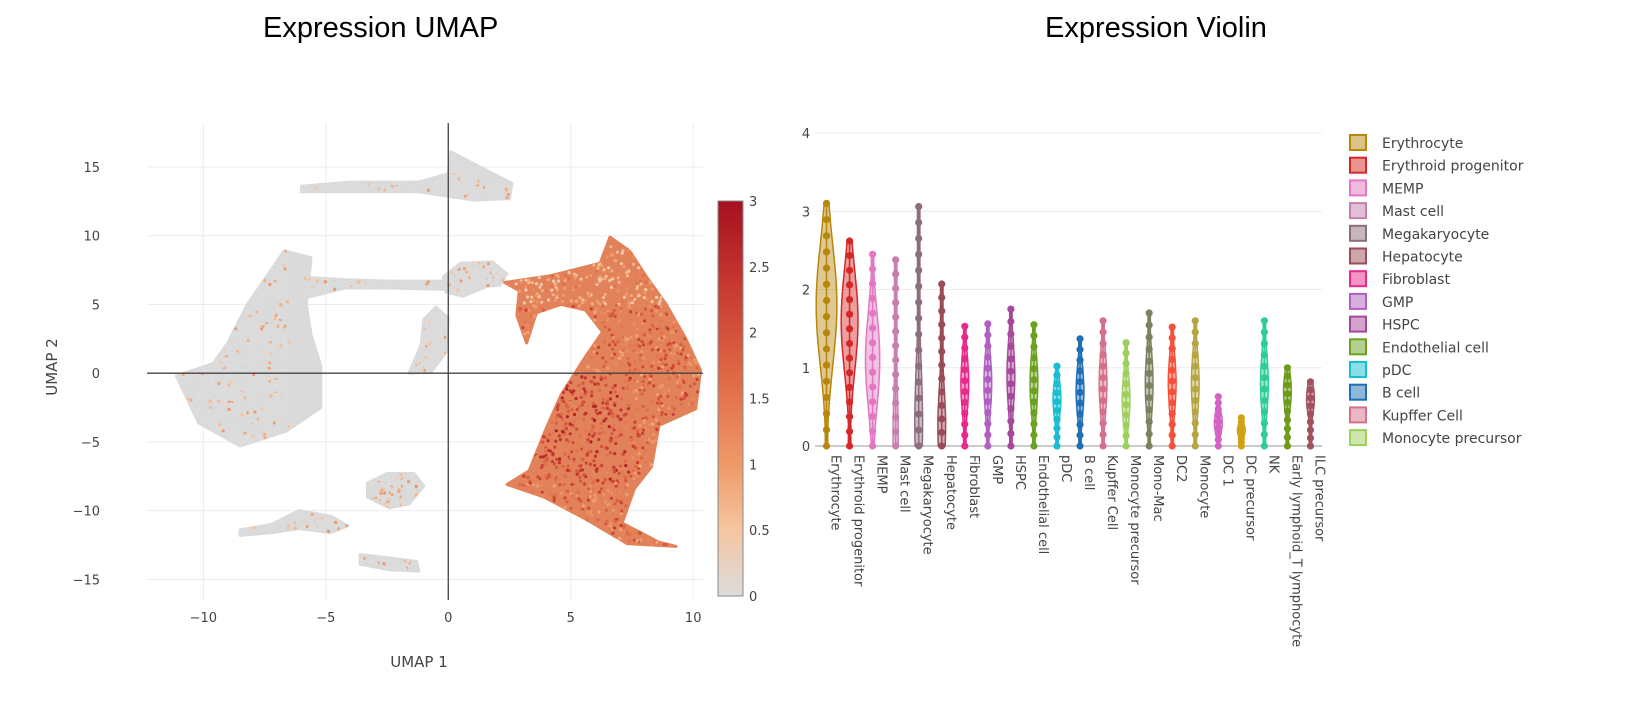  I want to click on legend-item: Fibroblast, so click(1399, 279).